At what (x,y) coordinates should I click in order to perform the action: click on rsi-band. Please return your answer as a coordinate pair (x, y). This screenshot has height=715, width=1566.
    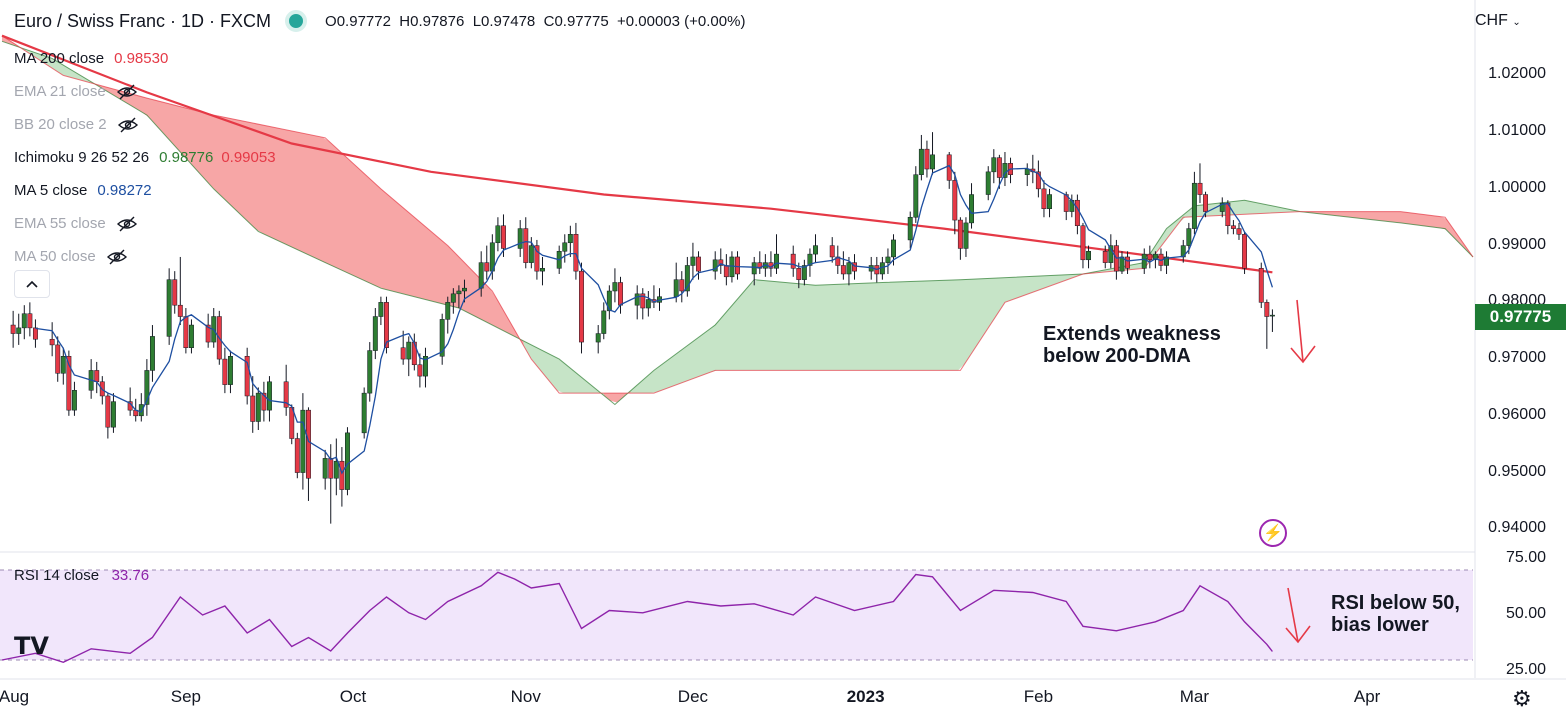
    Looking at the image, I should click on (736, 615).